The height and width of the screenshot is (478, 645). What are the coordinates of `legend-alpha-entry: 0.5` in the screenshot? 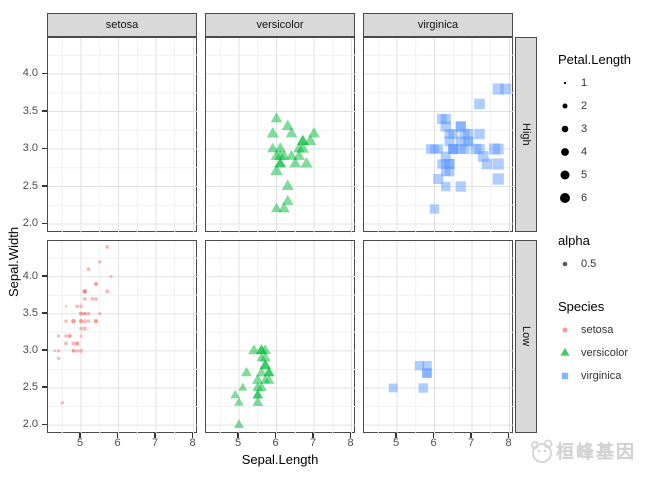 It's located at (600, 263).